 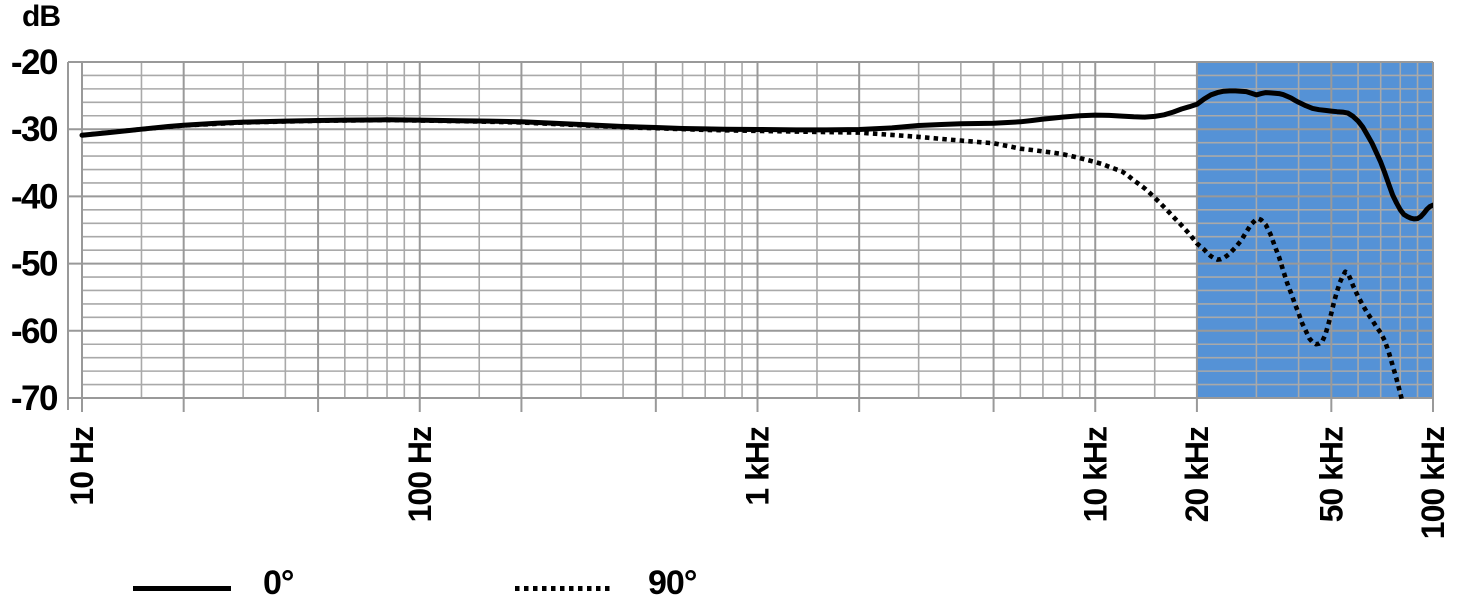 What do you see at coordinates (34, 62) in the screenshot?
I see `y-tick-label: -20` at bounding box center [34, 62].